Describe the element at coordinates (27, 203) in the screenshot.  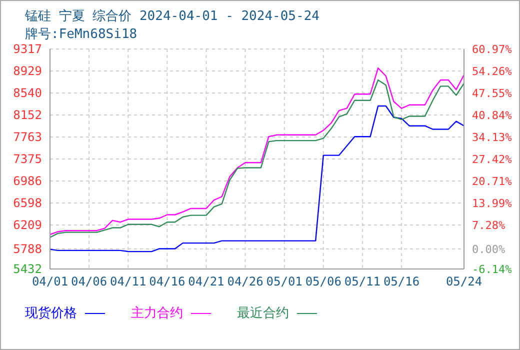
I see `y-tick-label: 6598` at that location.